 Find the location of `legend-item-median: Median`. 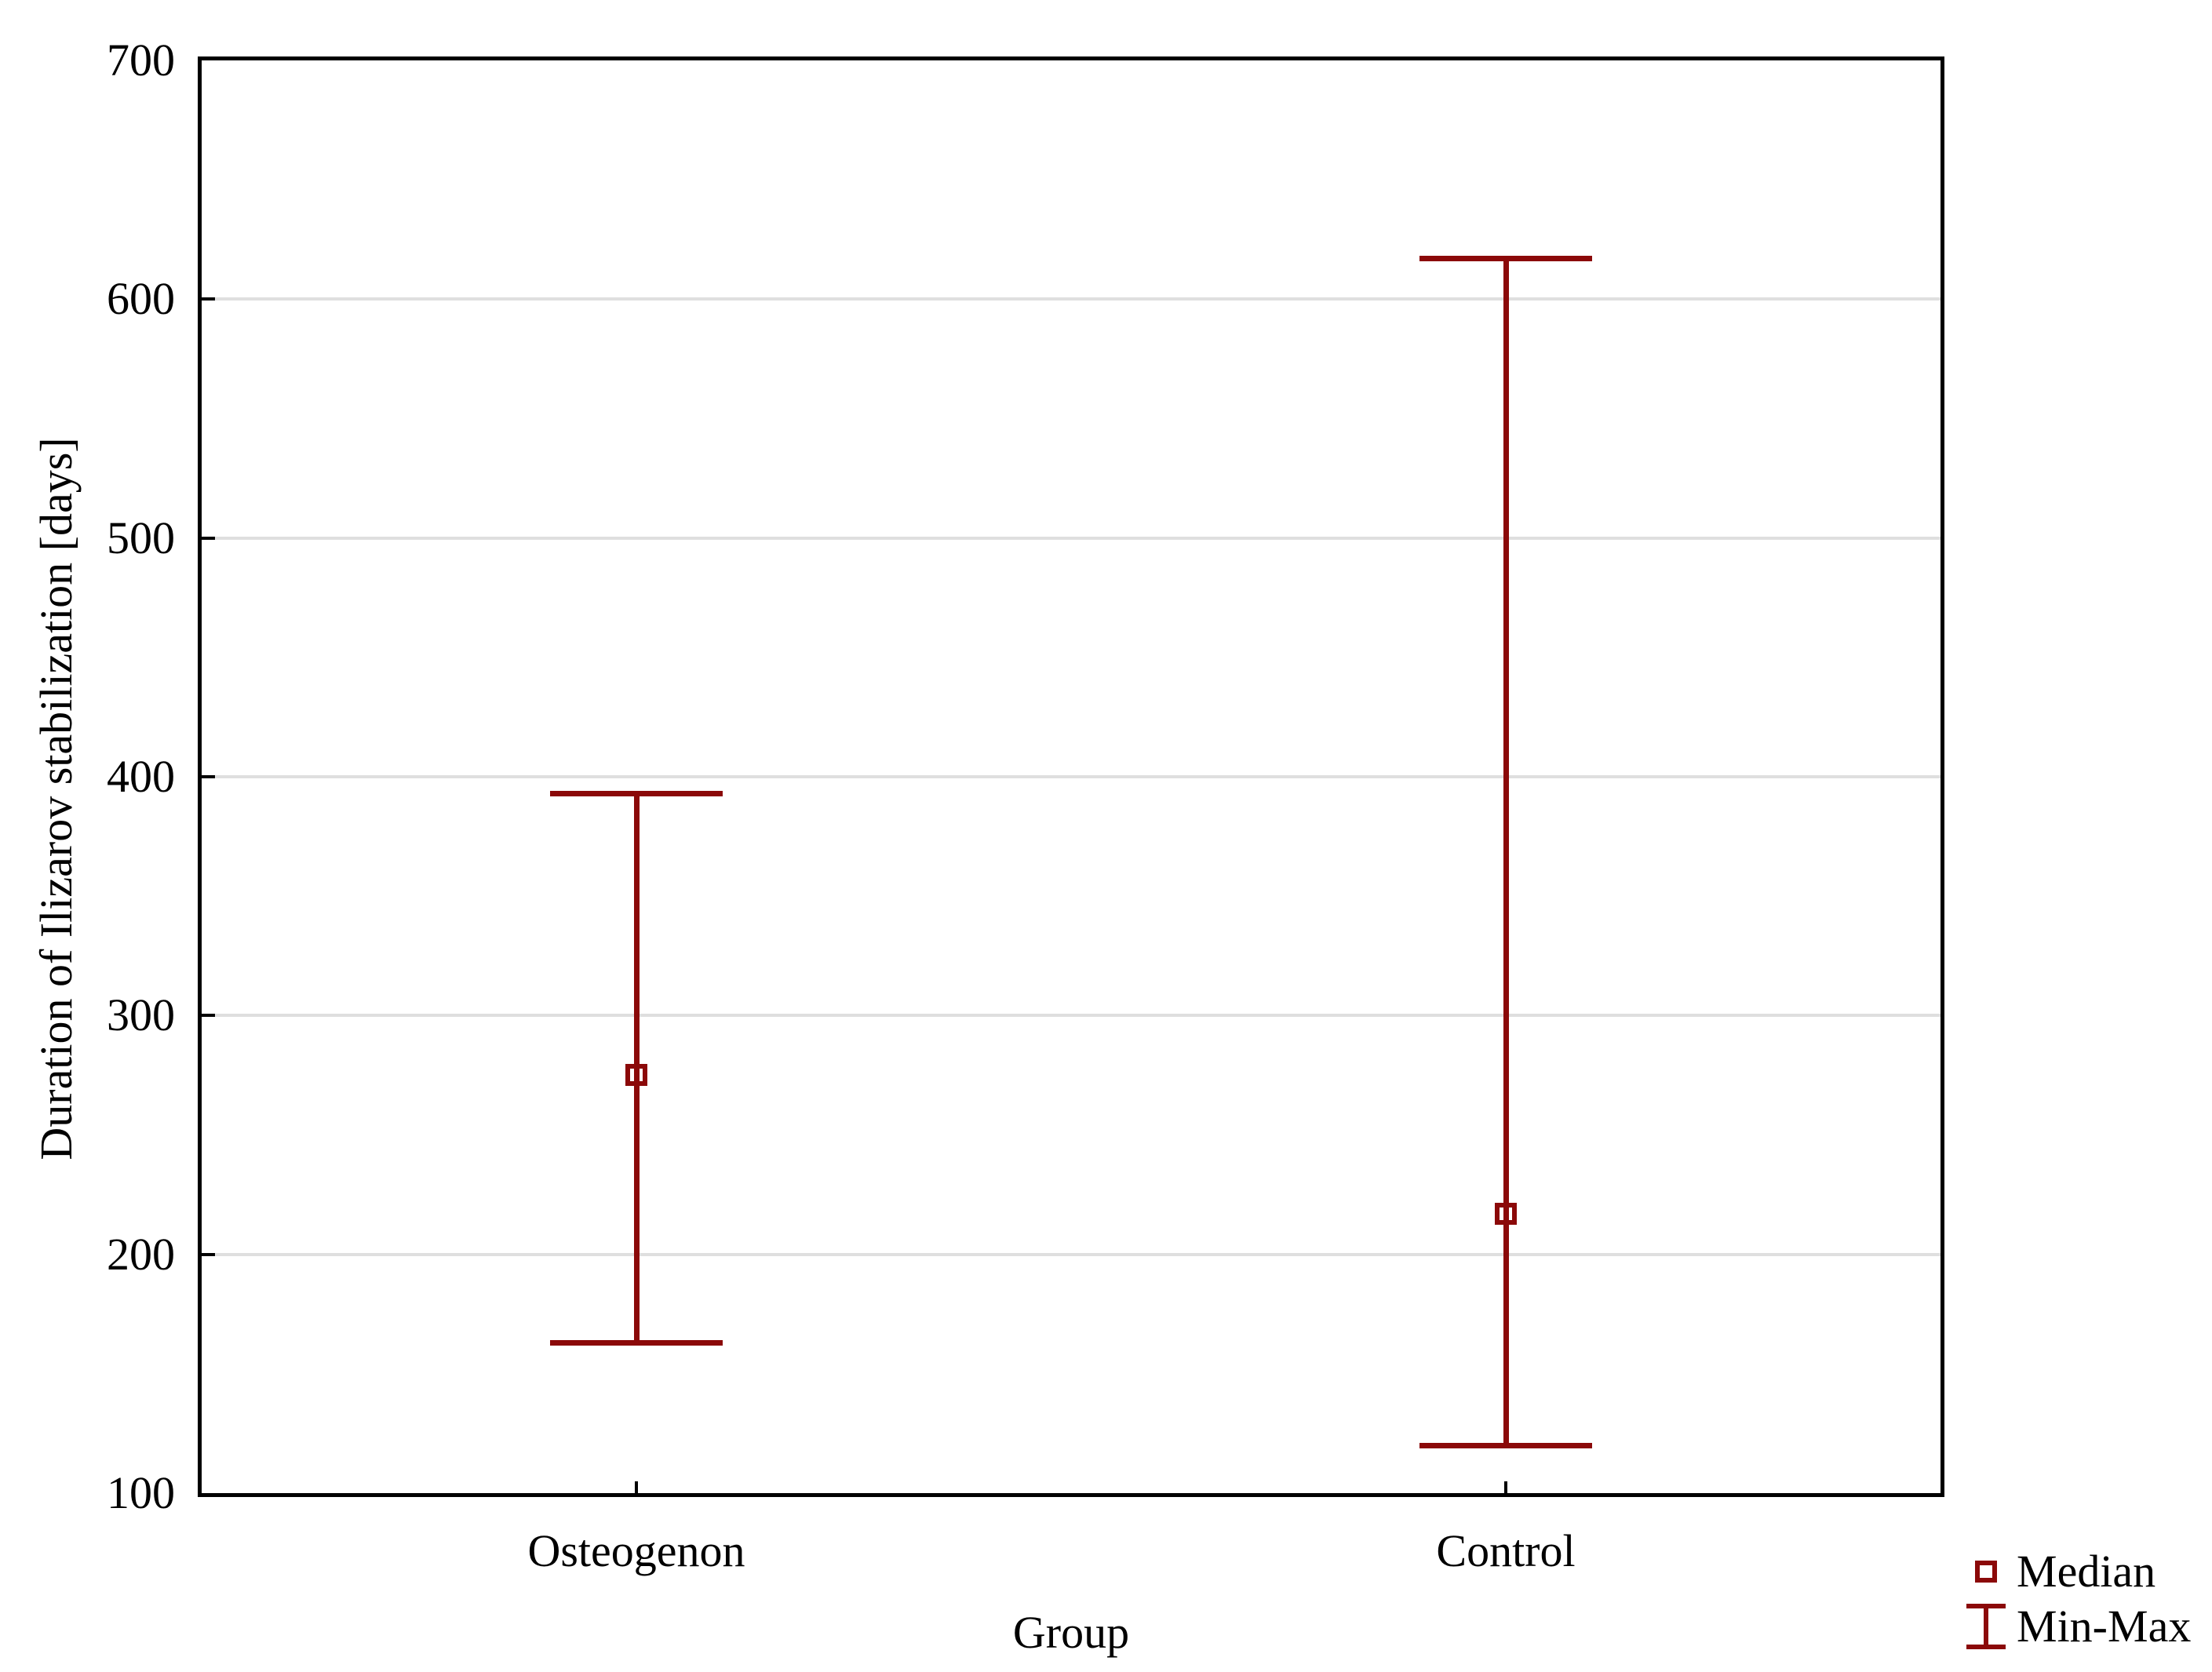

legend-item-median: Median is located at coordinates (2073, 1571).